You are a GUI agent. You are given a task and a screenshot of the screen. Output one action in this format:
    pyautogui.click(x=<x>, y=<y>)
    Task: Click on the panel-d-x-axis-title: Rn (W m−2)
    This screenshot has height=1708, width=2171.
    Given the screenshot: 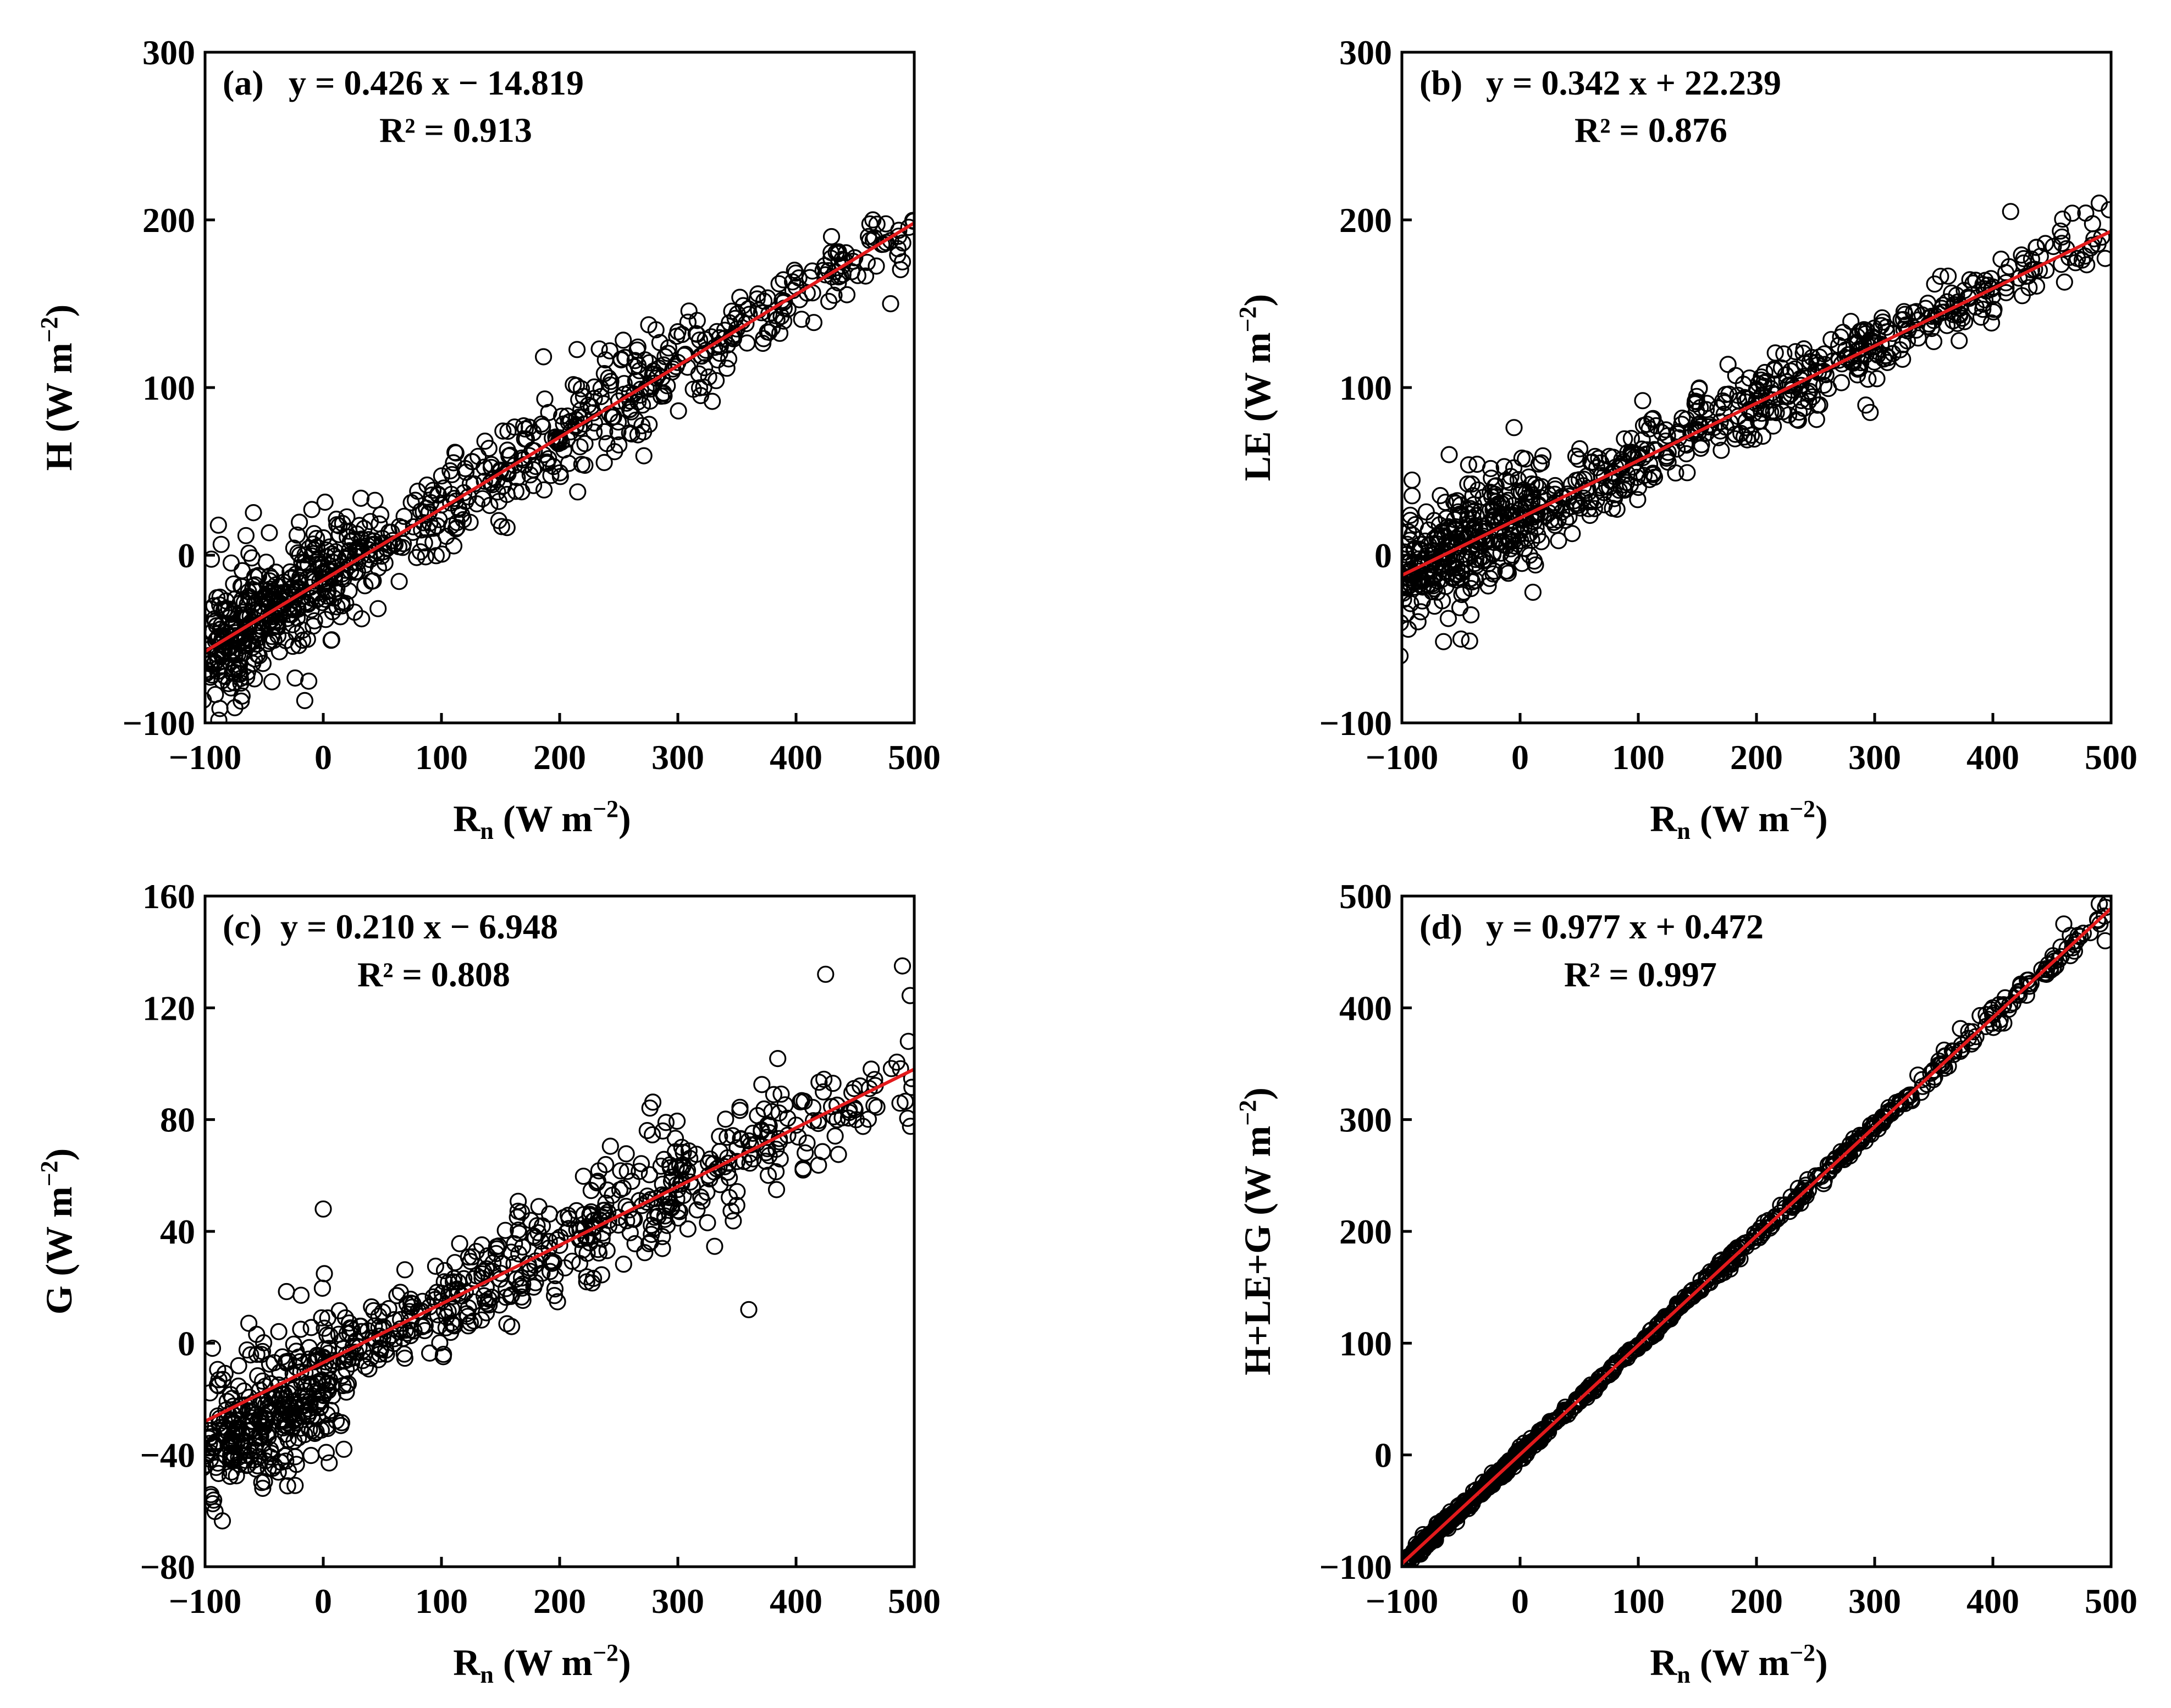 What is the action you would take?
    pyautogui.click(x=1738, y=1663)
    